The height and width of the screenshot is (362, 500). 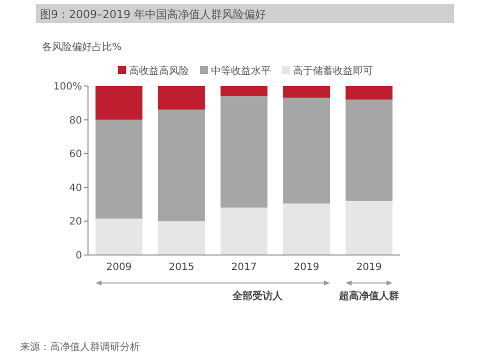 What do you see at coordinates (369, 296) in the screenshot?
I see `text: 超高净值人群` at bounding box center [369, 296].